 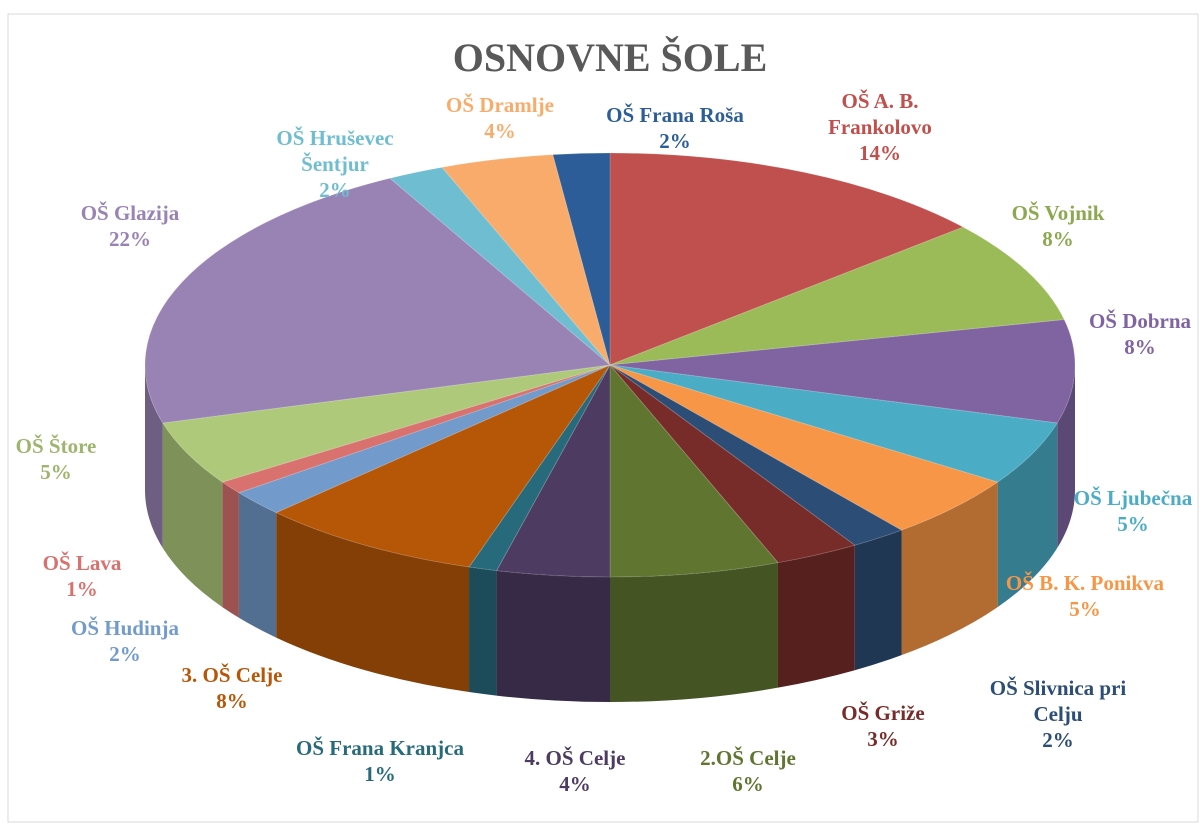 I want to click on data-label: OŠ Lava 1%, so click(x=82, y=576).